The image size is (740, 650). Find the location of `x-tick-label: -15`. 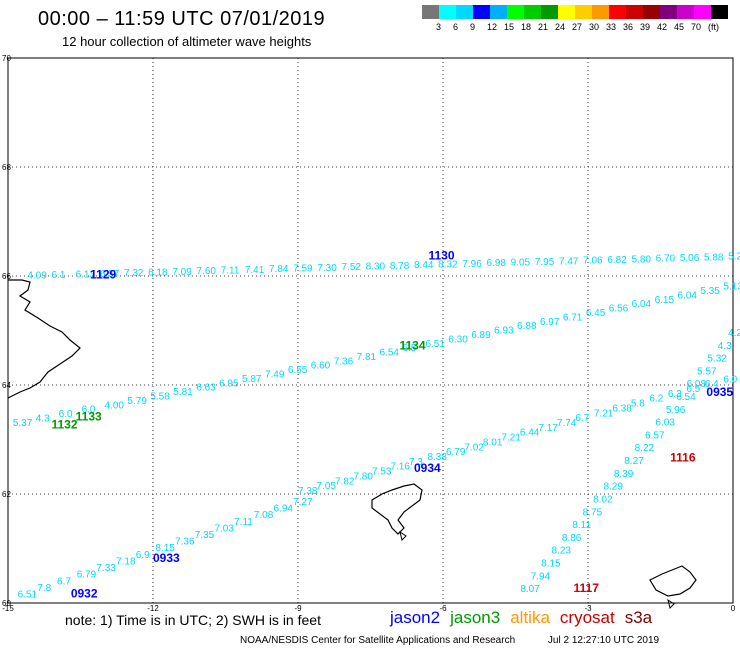

x-tick-label: -15 is located at coordinates (8, 608).